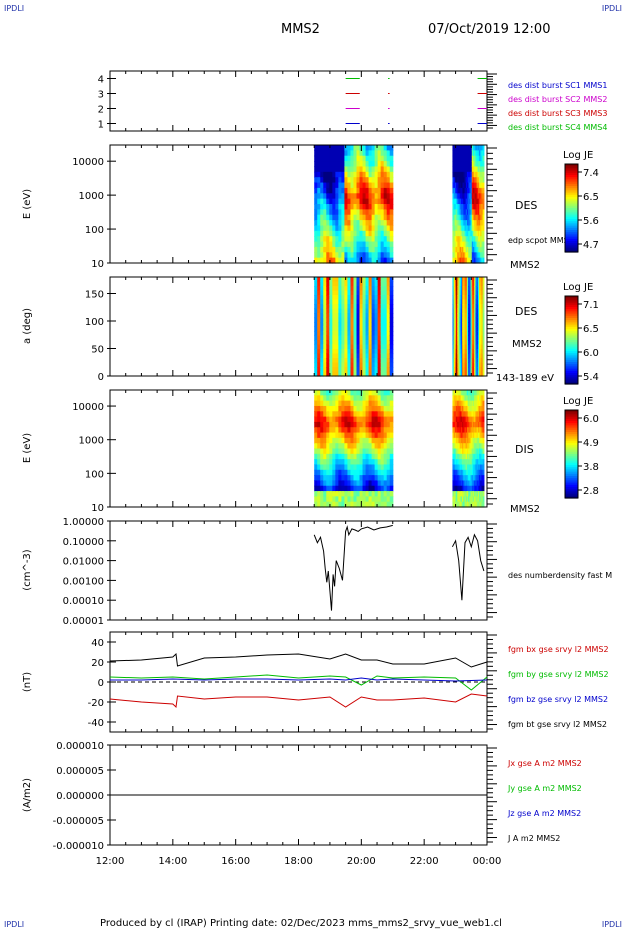 The width and height of the screenshot is (630, 934). I want to click on y-tick-label: 0, so click(101, 683).